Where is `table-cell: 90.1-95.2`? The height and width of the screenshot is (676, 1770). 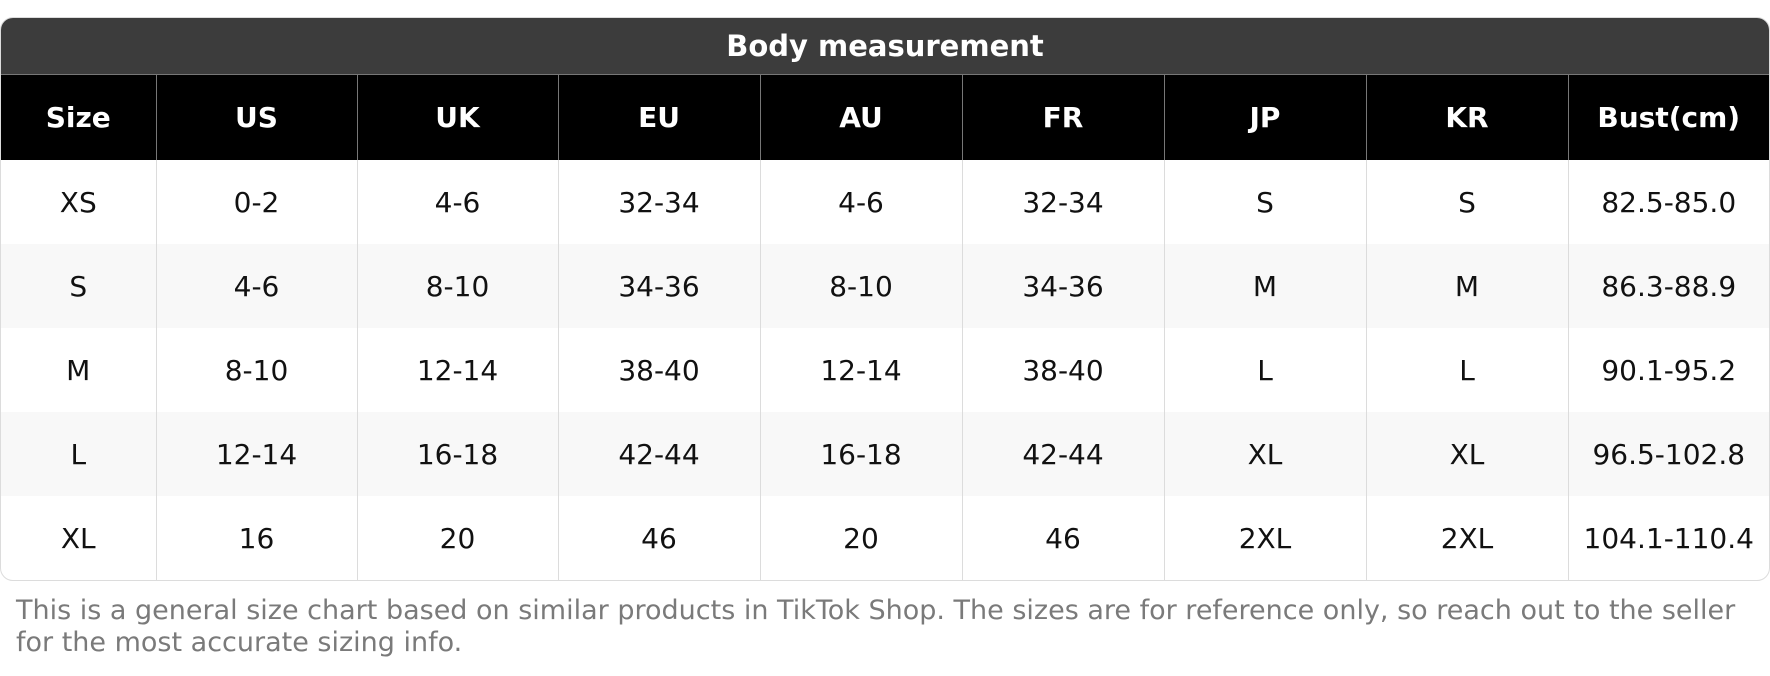
table-cell: 90.1-95.2 is located at coordinates (1668, 370).